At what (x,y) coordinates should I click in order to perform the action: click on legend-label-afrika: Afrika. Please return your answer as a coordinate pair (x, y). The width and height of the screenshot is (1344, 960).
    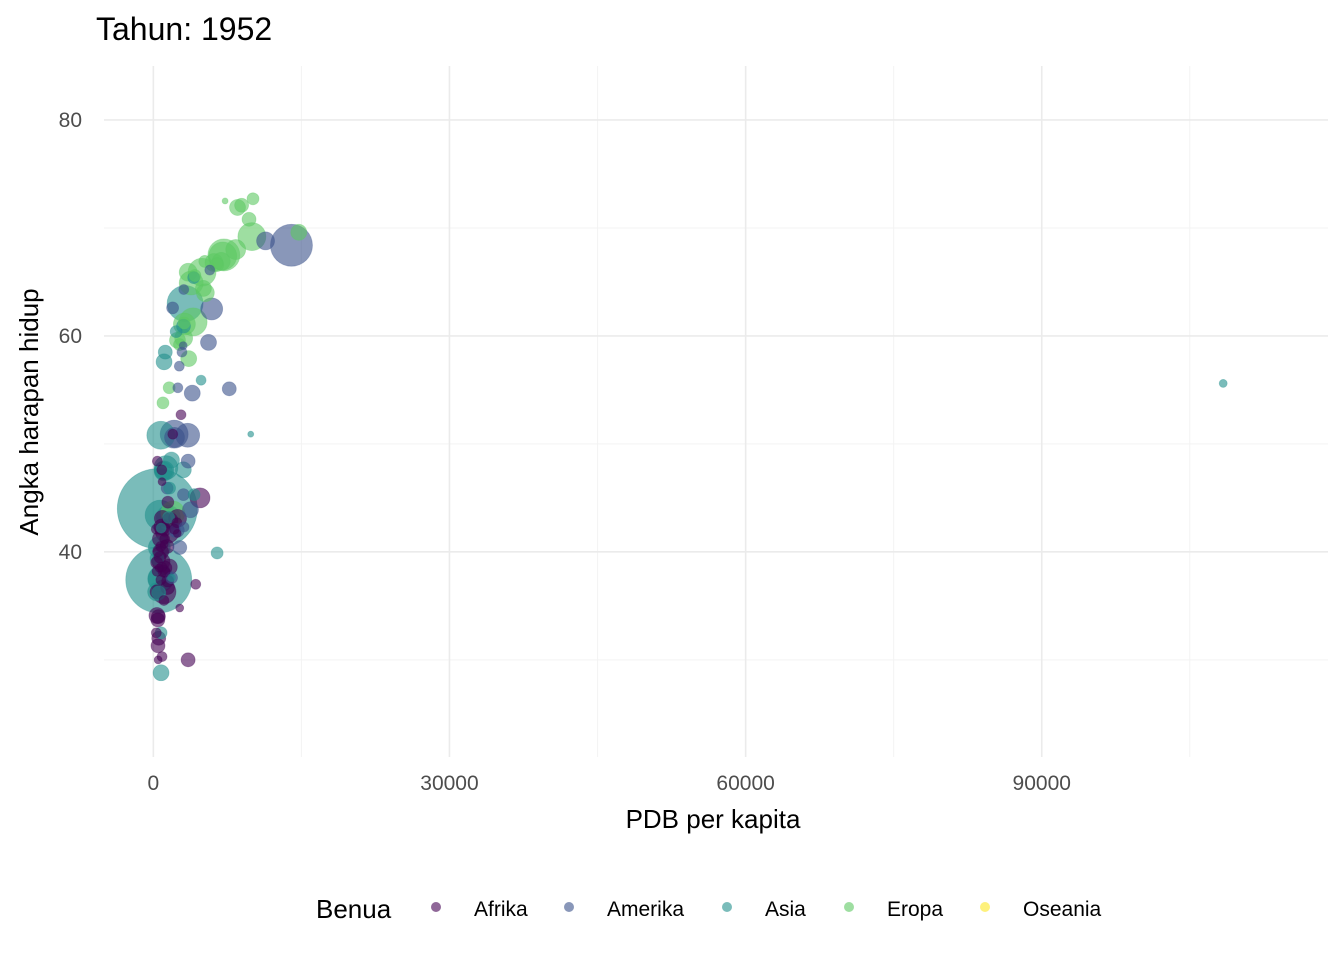
    Looking at the image, I should click on (501, 909).